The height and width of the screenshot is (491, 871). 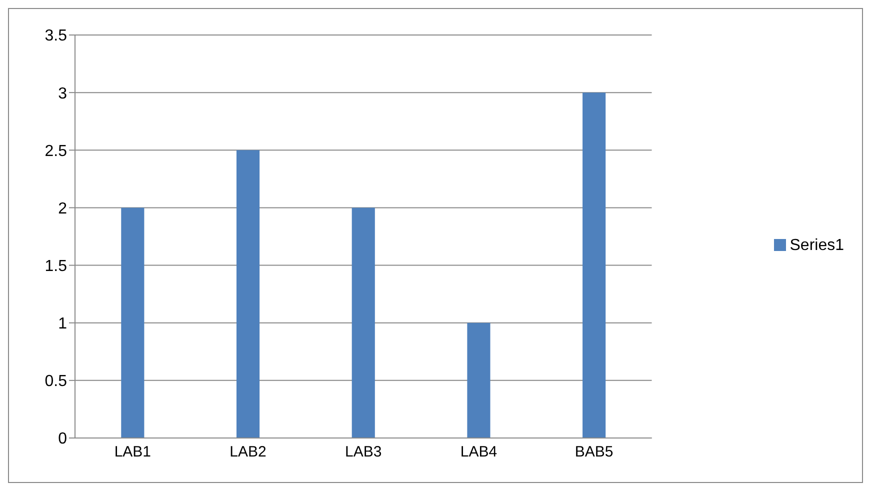 What do you see at coordinates (479, 452) in the screenshot?
I see `x-tick-label: LAB4` at bounding box center [479, 452].